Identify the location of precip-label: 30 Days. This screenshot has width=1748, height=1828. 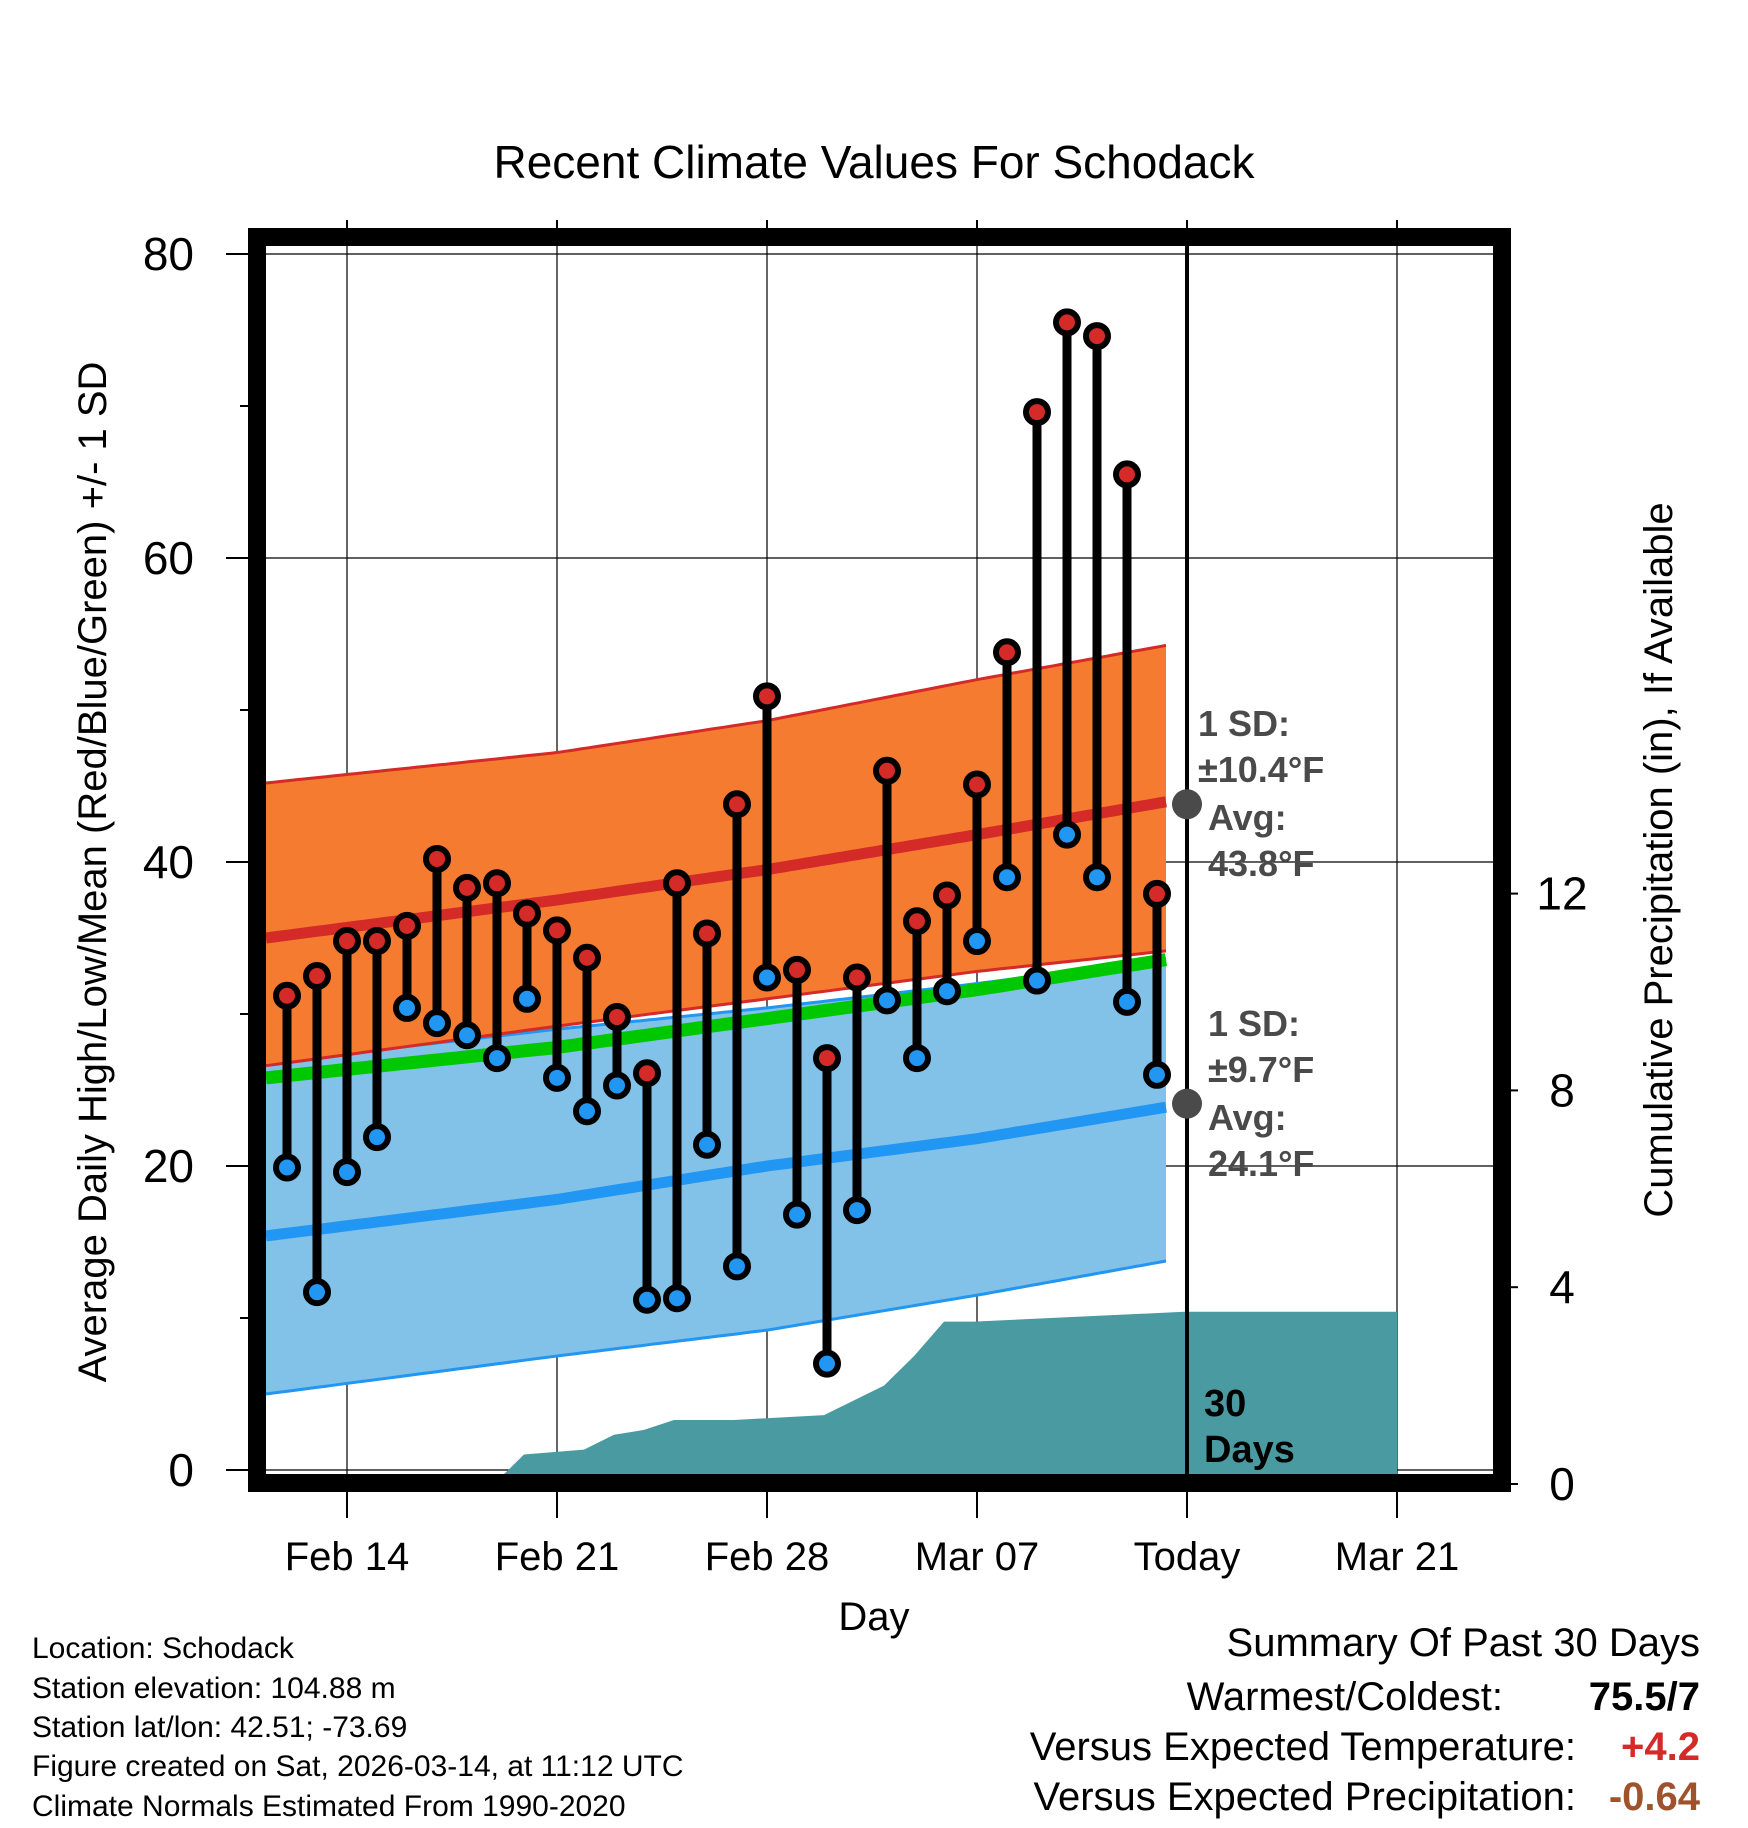
(1249, 1427).